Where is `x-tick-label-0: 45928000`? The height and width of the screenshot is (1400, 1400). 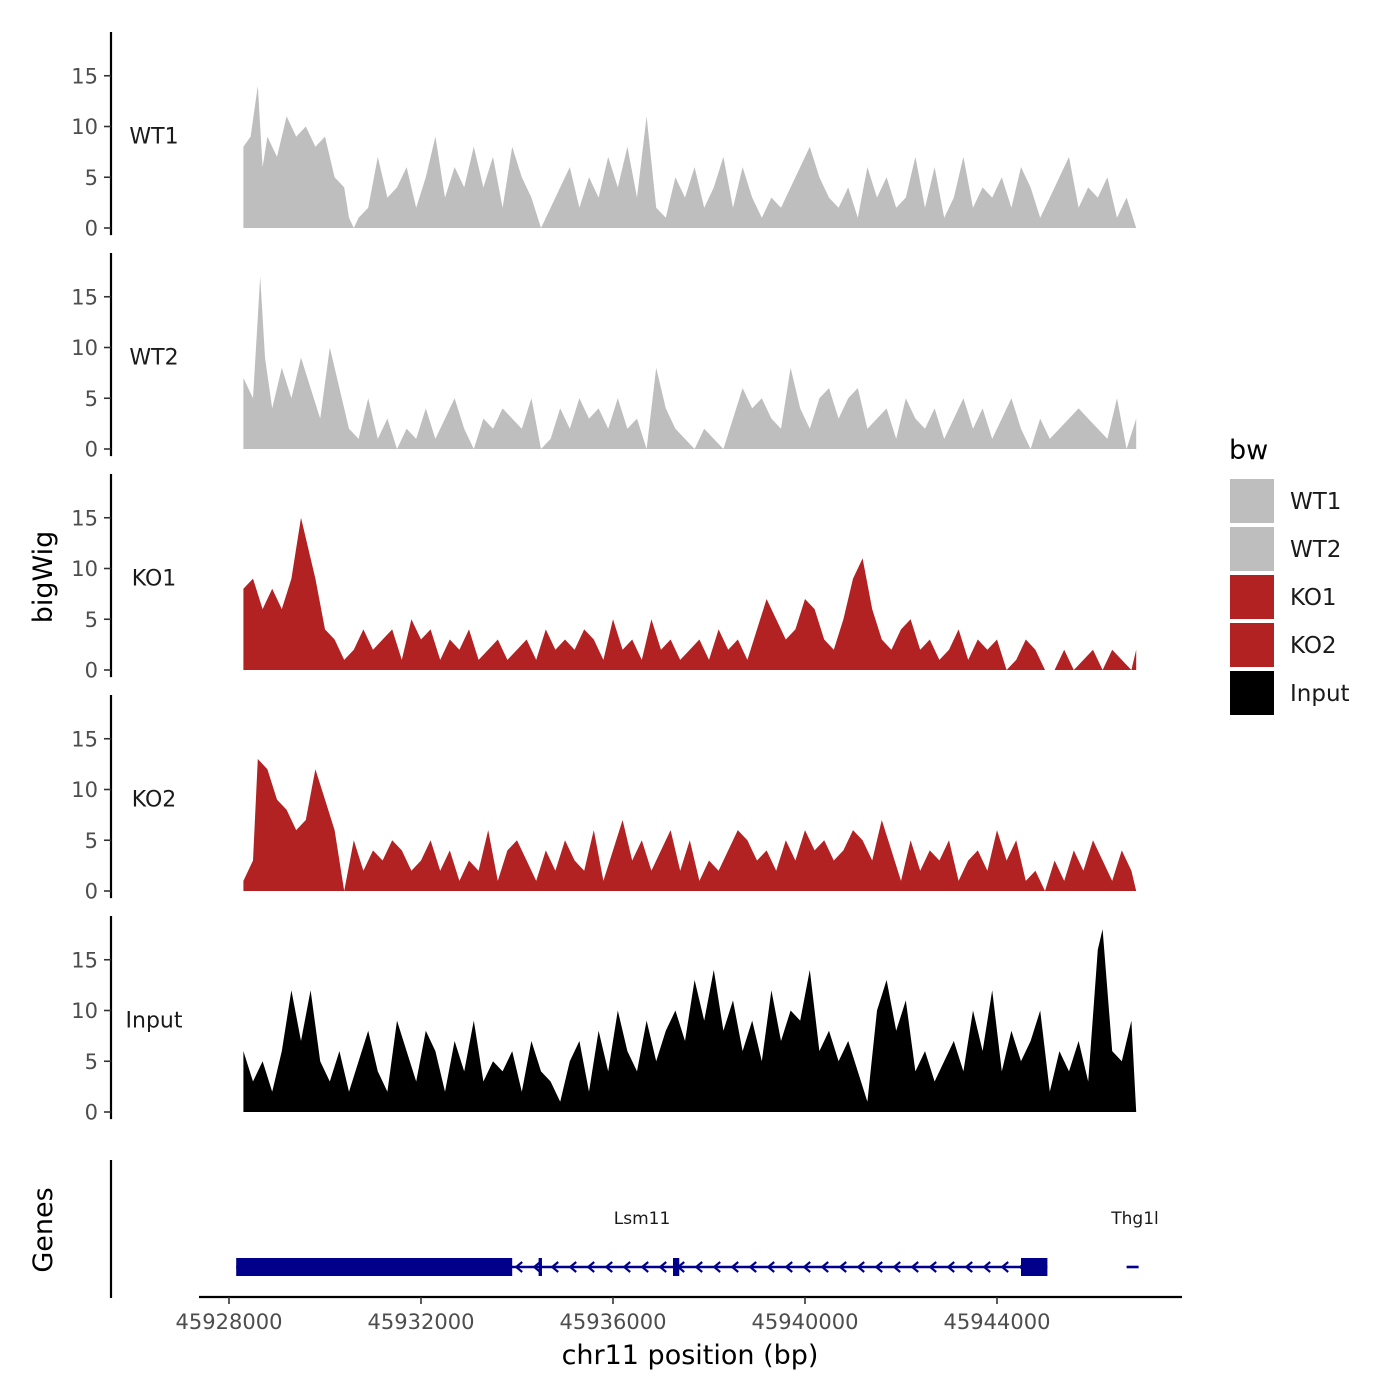 x-tick-label-0: 45928000 is located at coordinates (229, 1322).